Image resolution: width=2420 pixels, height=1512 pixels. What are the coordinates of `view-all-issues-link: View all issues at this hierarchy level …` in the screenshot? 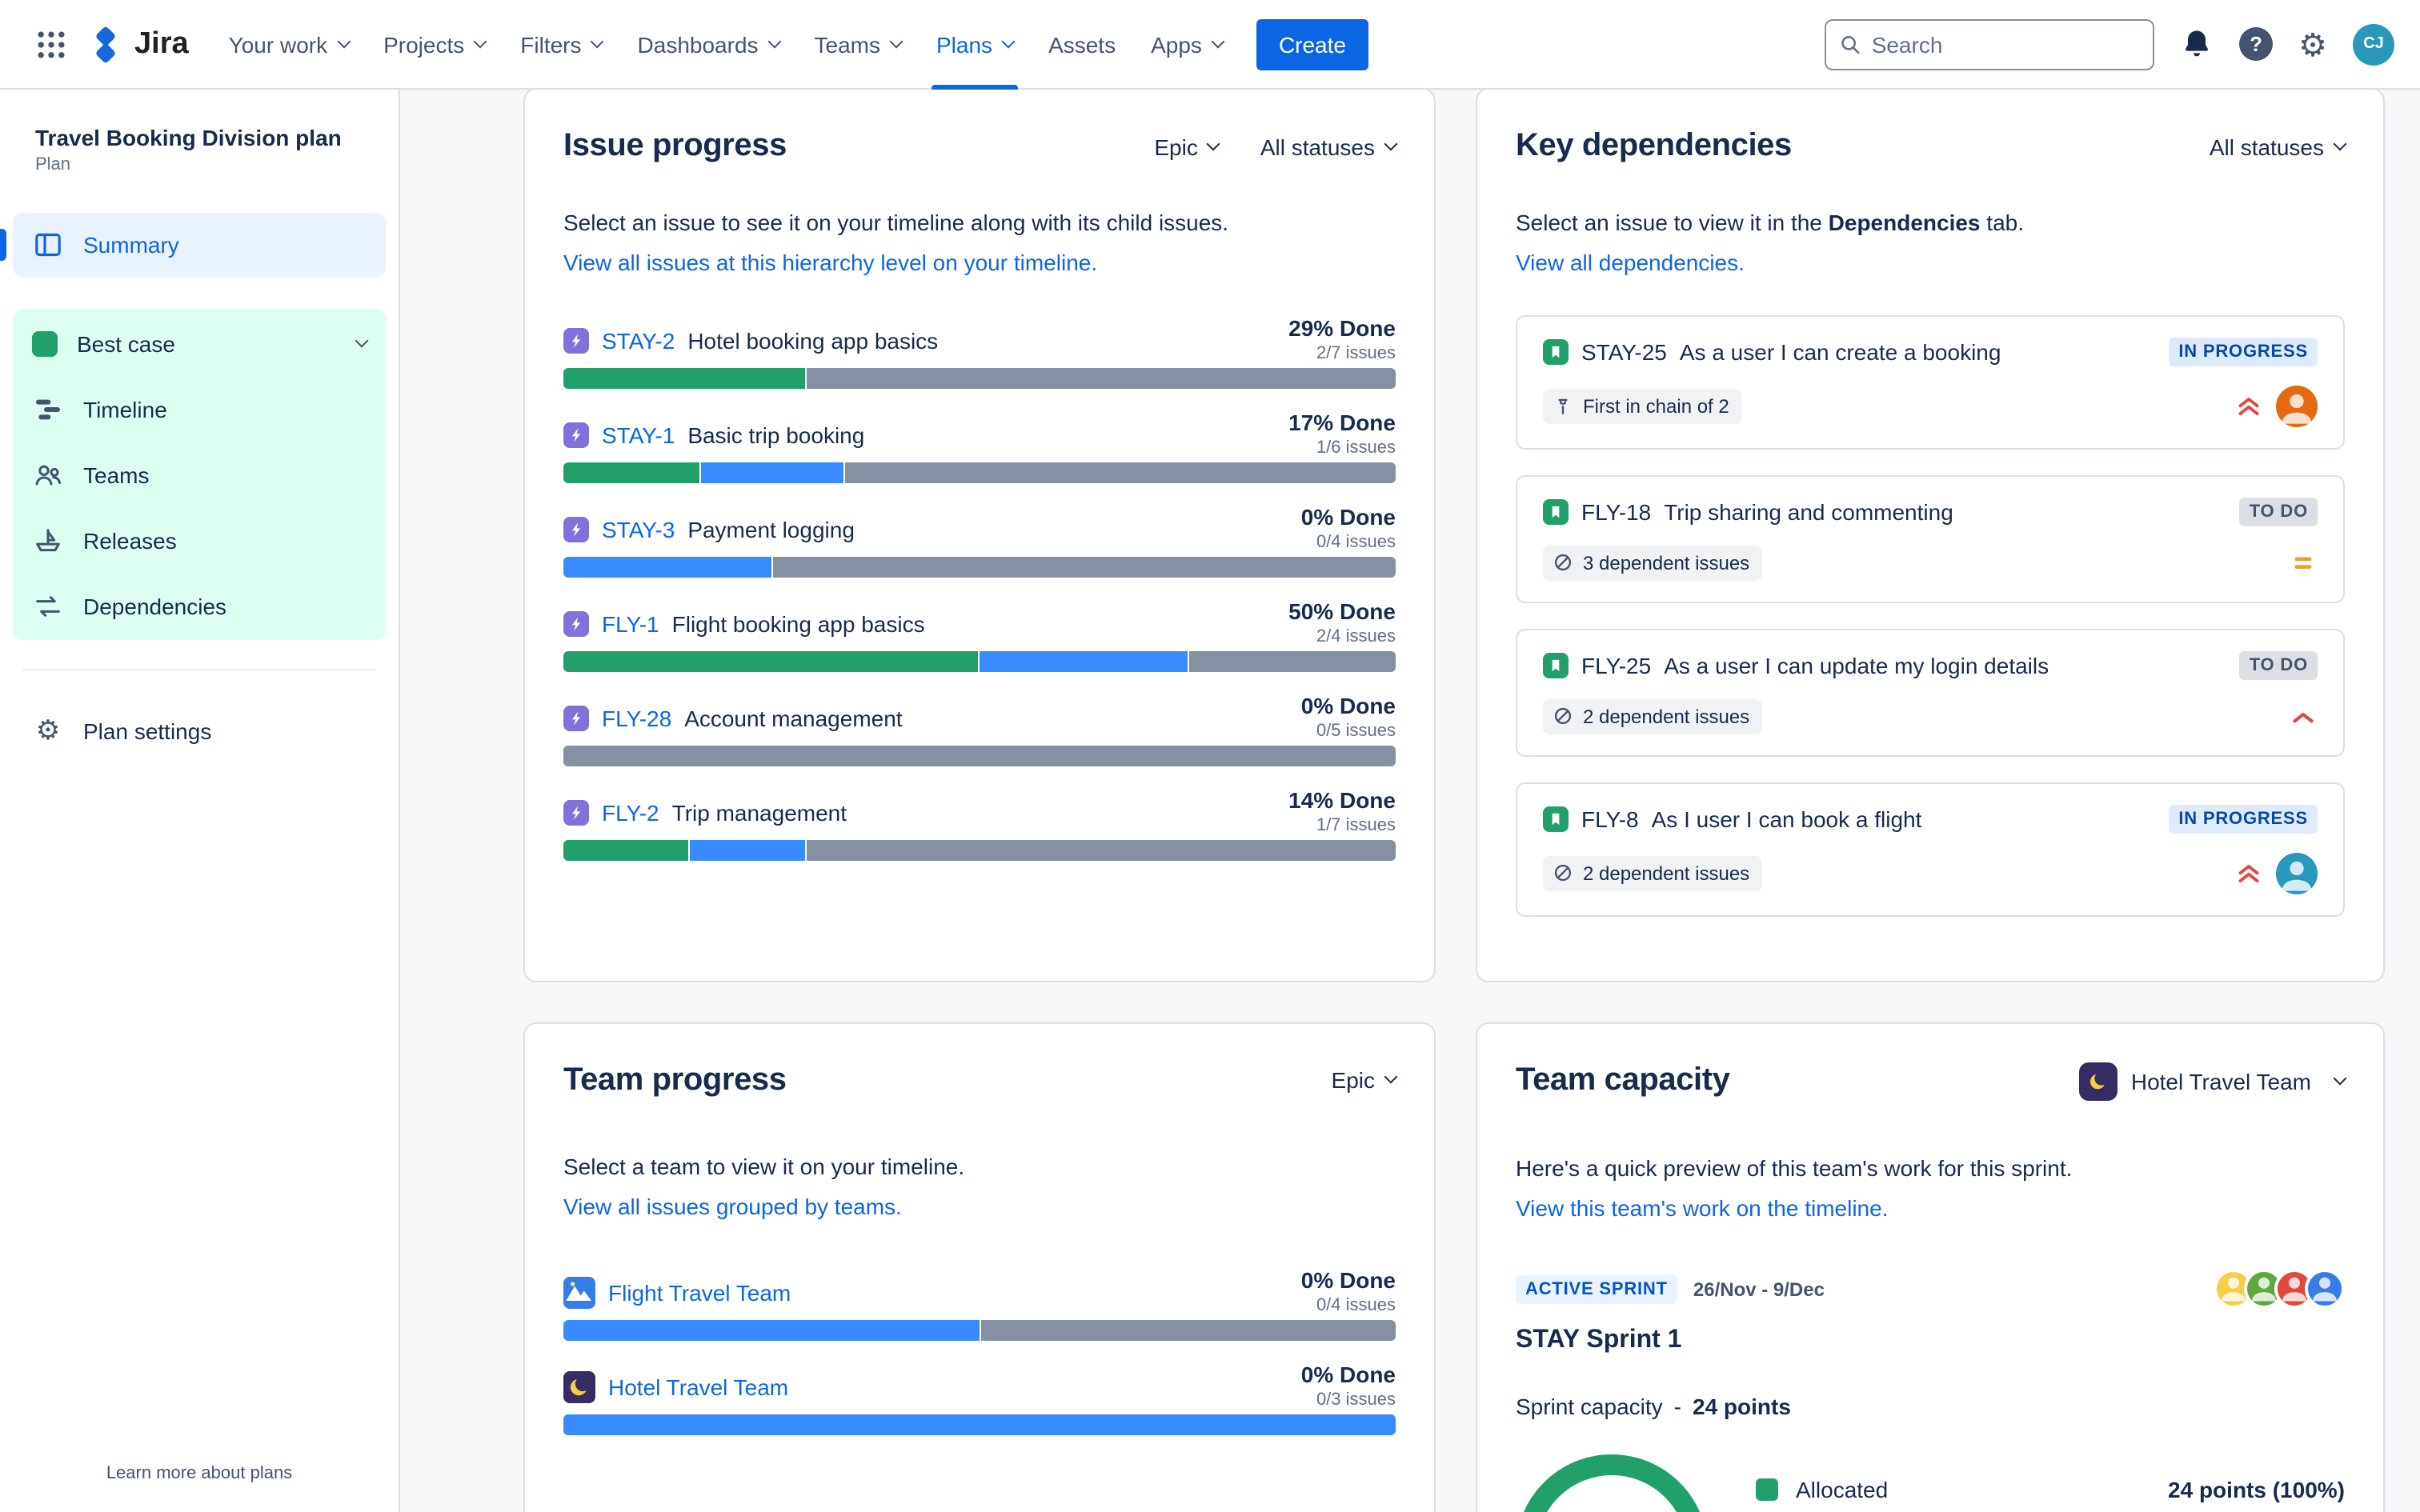 It's located at (830, 263).